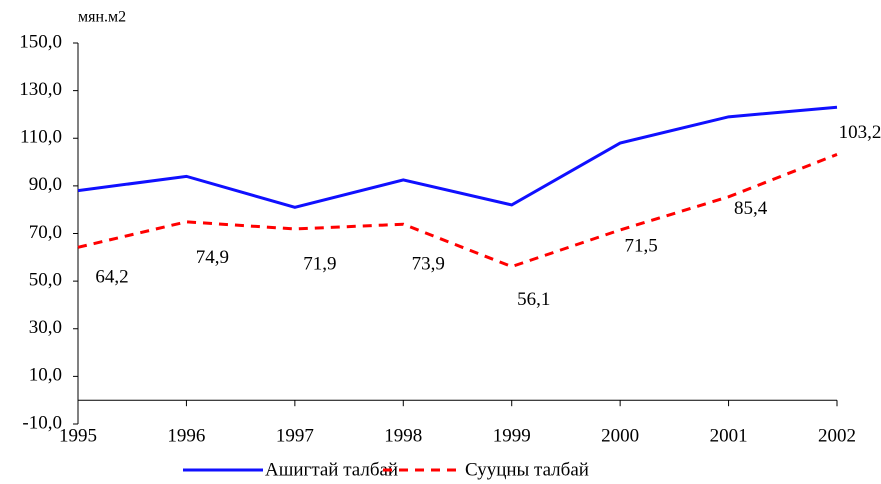 The width and height of the screenshot is (881, 484). I want to click on data-label: 71,9, so click(319, 263).